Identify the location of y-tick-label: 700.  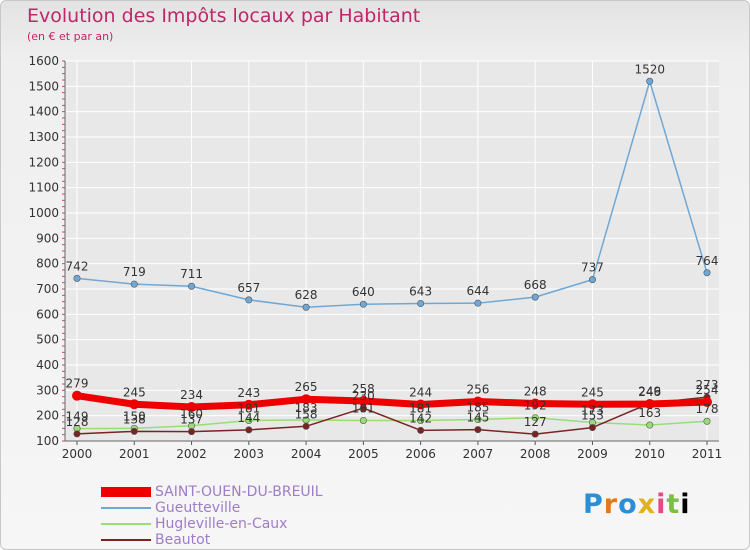
(47, 289).